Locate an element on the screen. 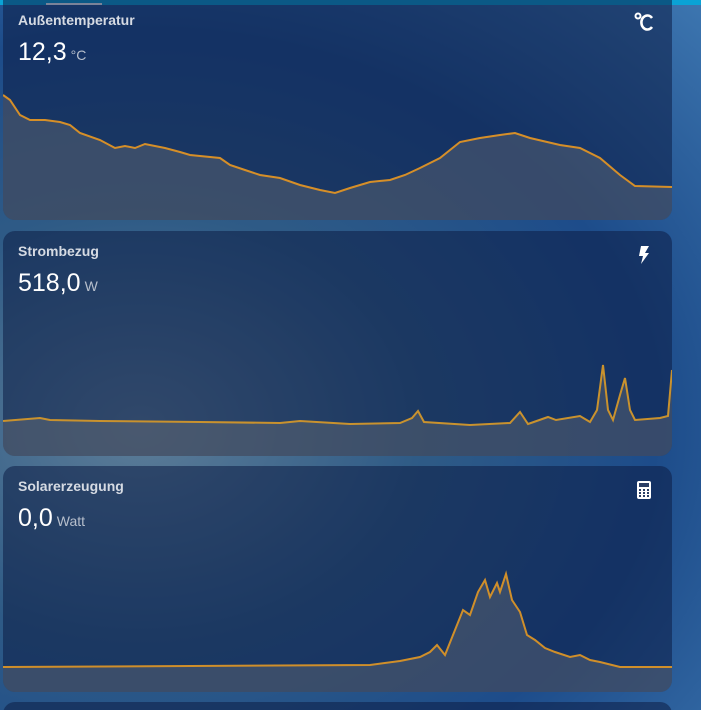  card-state: 12,3 °C is located at coordinates (52, 52).